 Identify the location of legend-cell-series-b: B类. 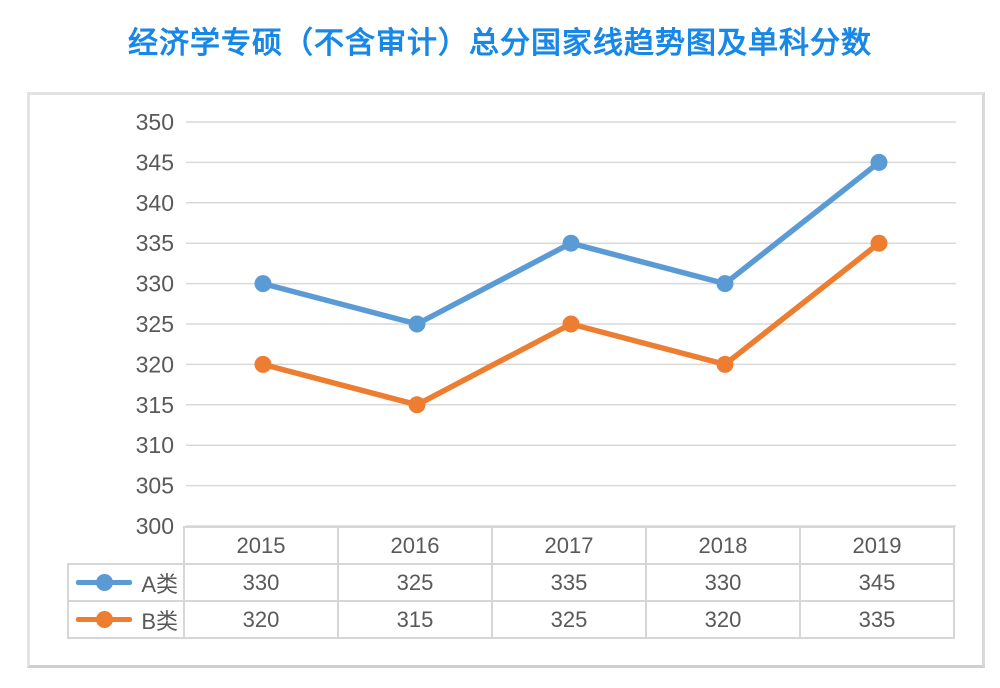
(126, 619).